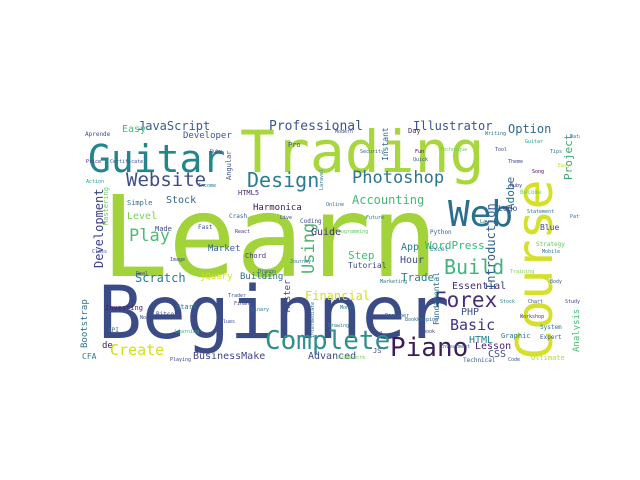  I want to click on word-beginner: Beginner, so click(274, 313).